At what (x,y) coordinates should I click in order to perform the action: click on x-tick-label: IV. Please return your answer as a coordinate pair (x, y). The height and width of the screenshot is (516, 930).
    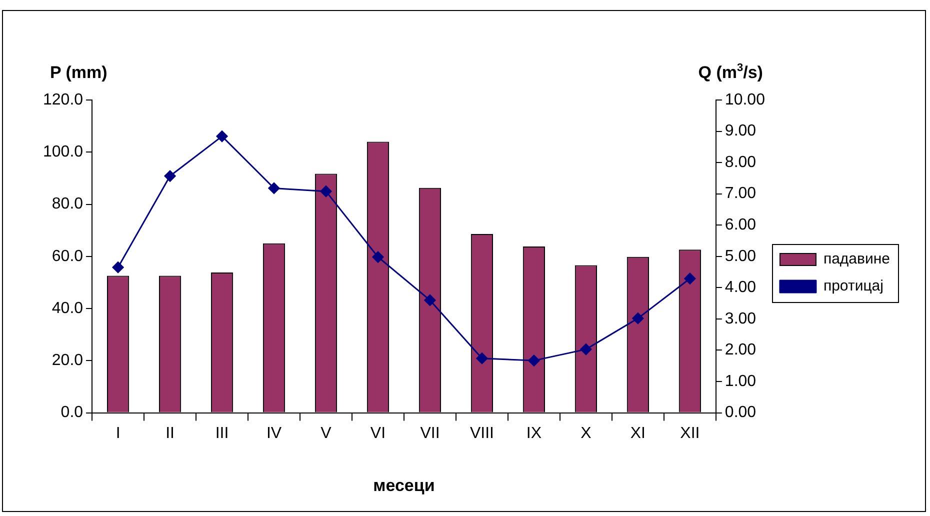
    Looking at the image, I should click on (274, 433).